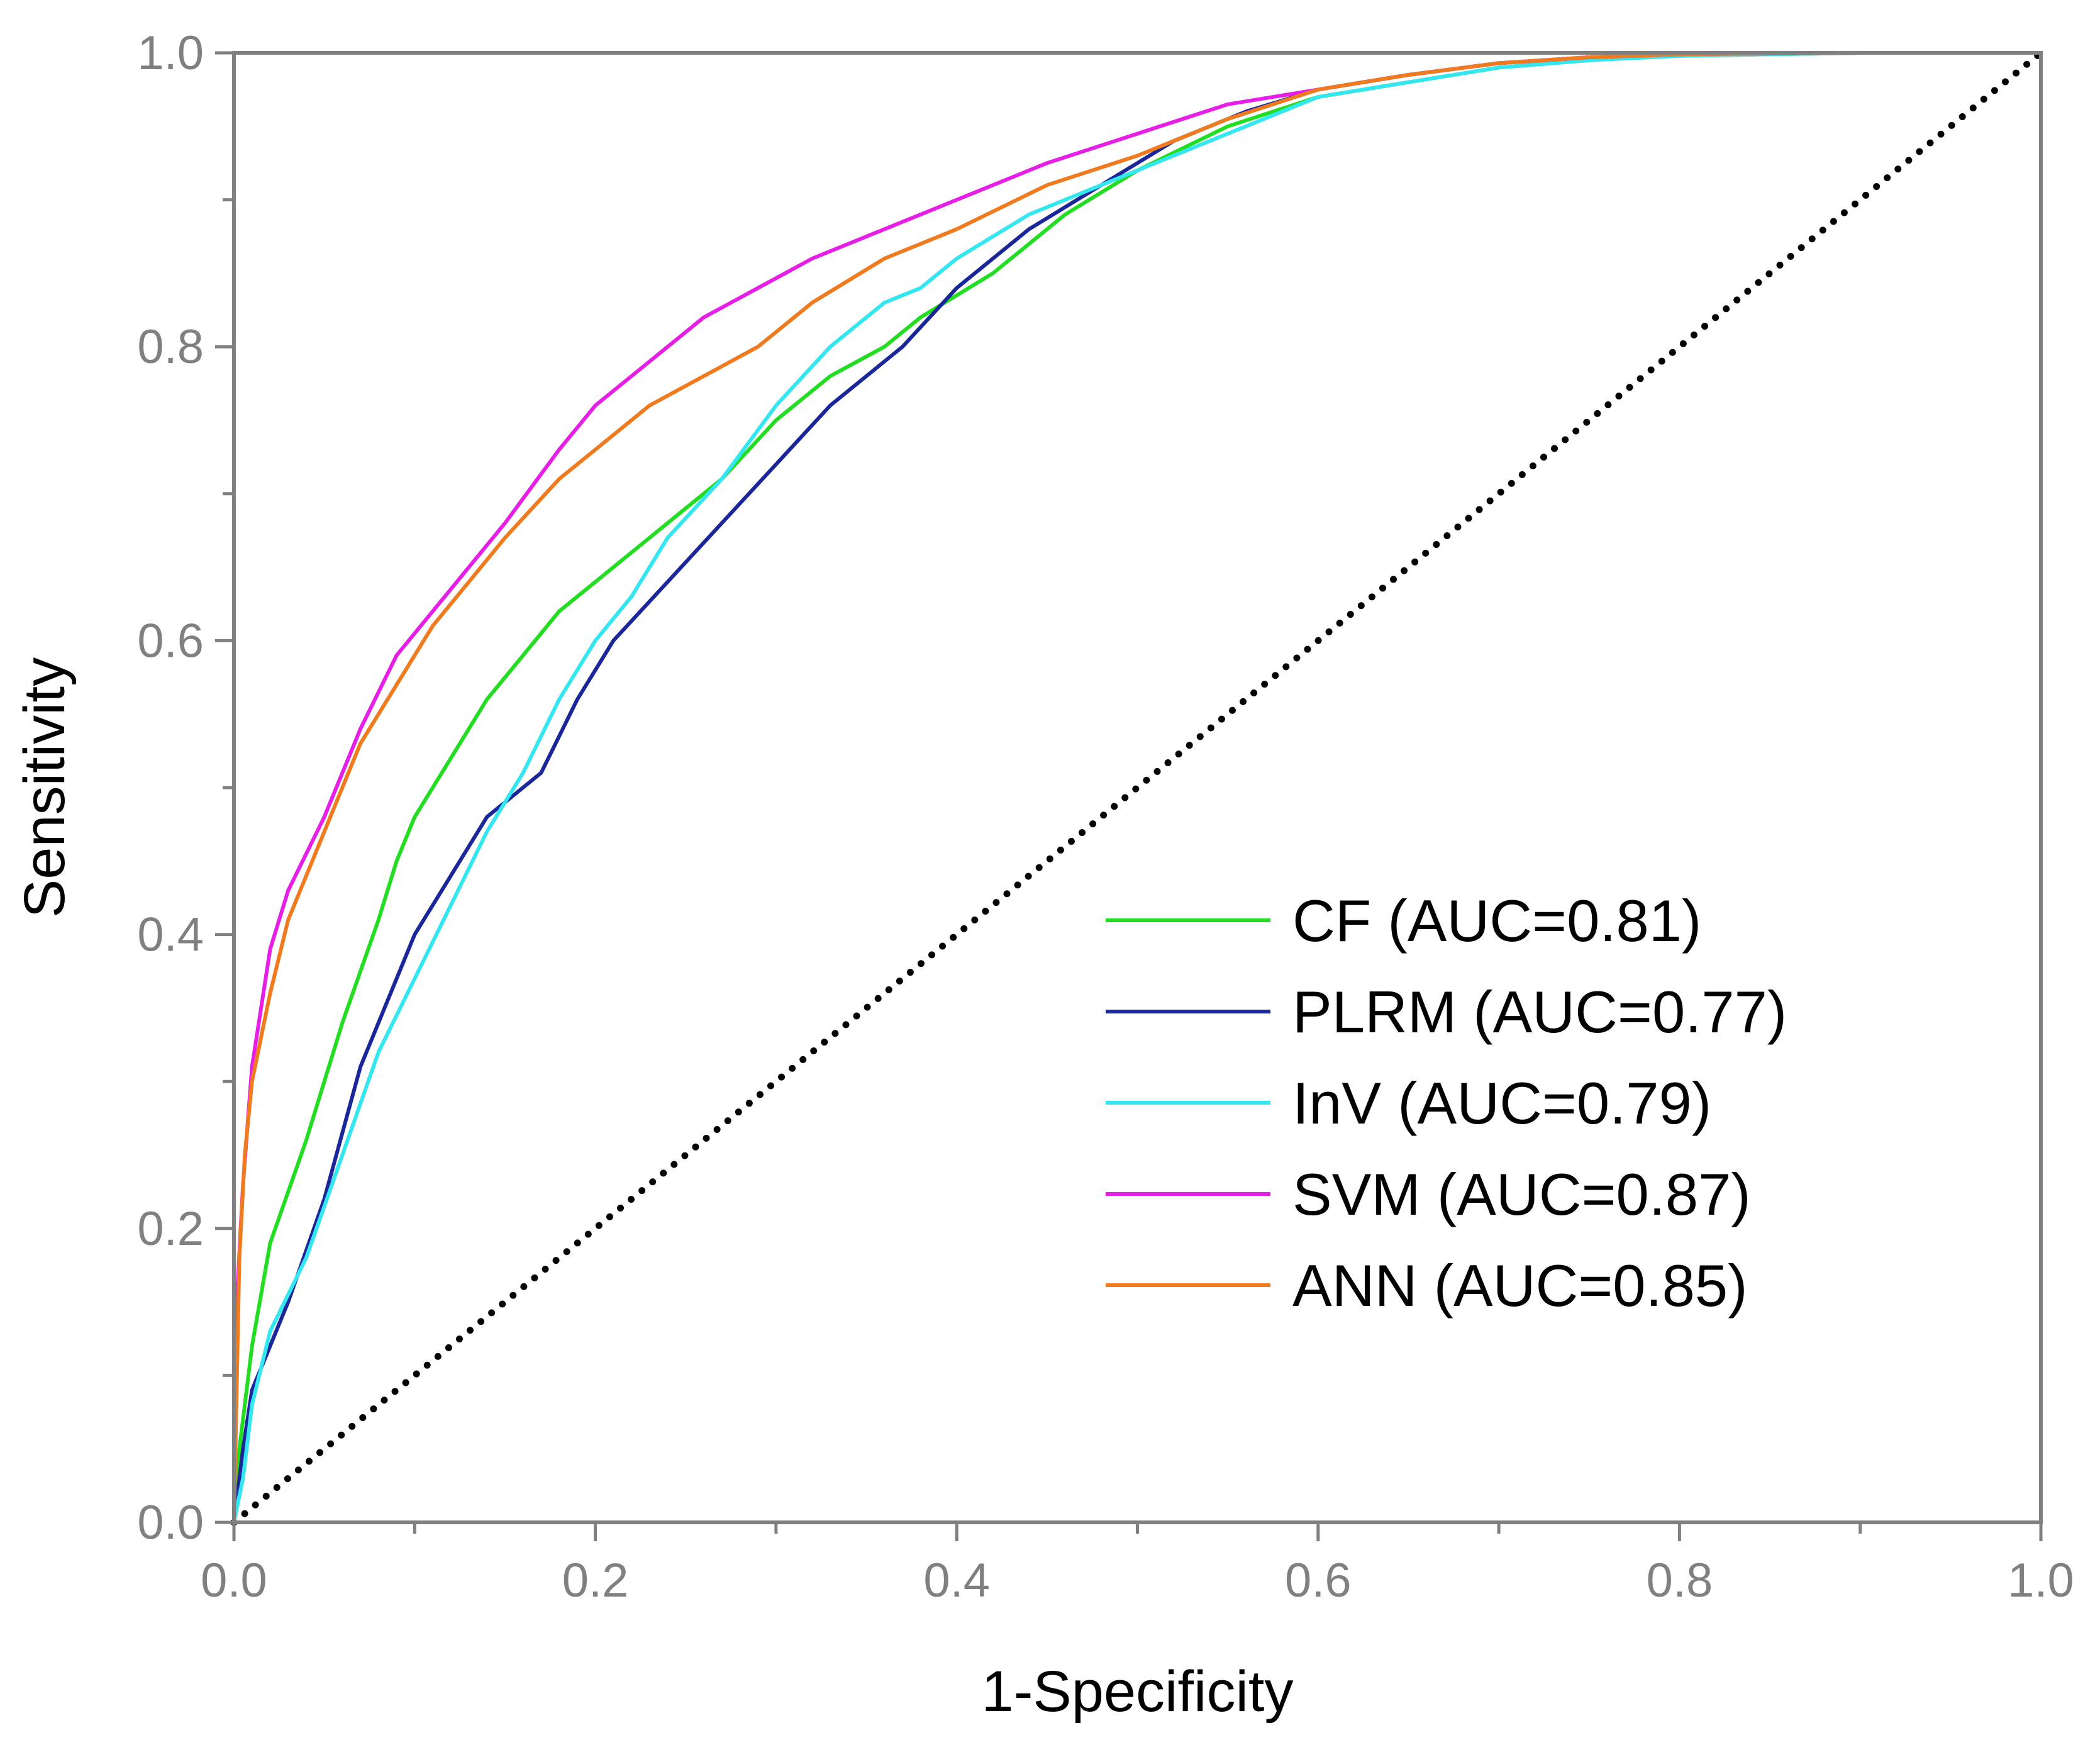 Image resolution: width=2100 pixels, height=1757 pixels. What do you see at coordinates (170, 347) in the screenshot?
I see `y-tick-label: 0.8` at bounding box center [170, 347].